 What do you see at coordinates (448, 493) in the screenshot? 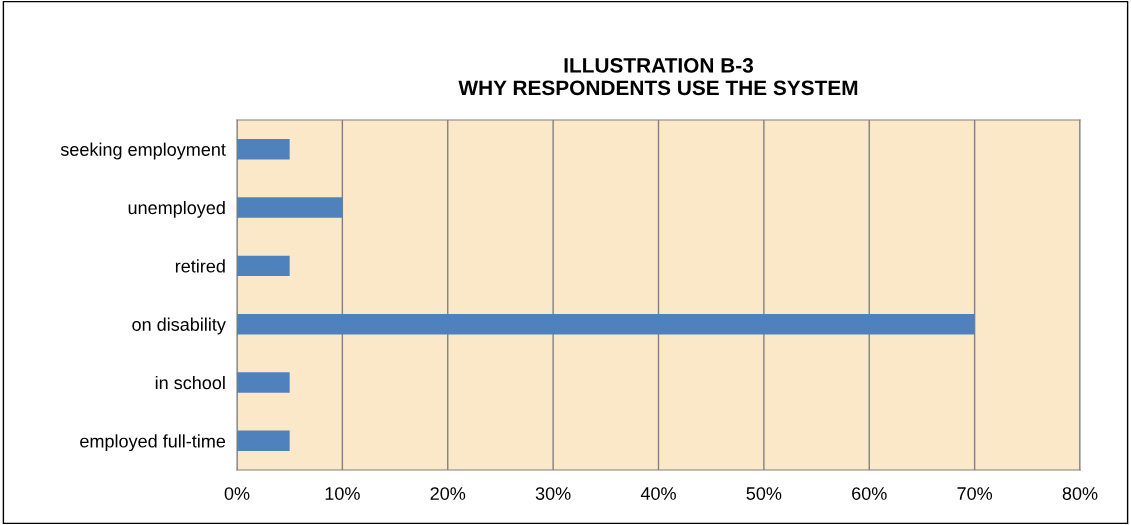
I see `x-tick-label: 20%` at bounding box center [448, 493].